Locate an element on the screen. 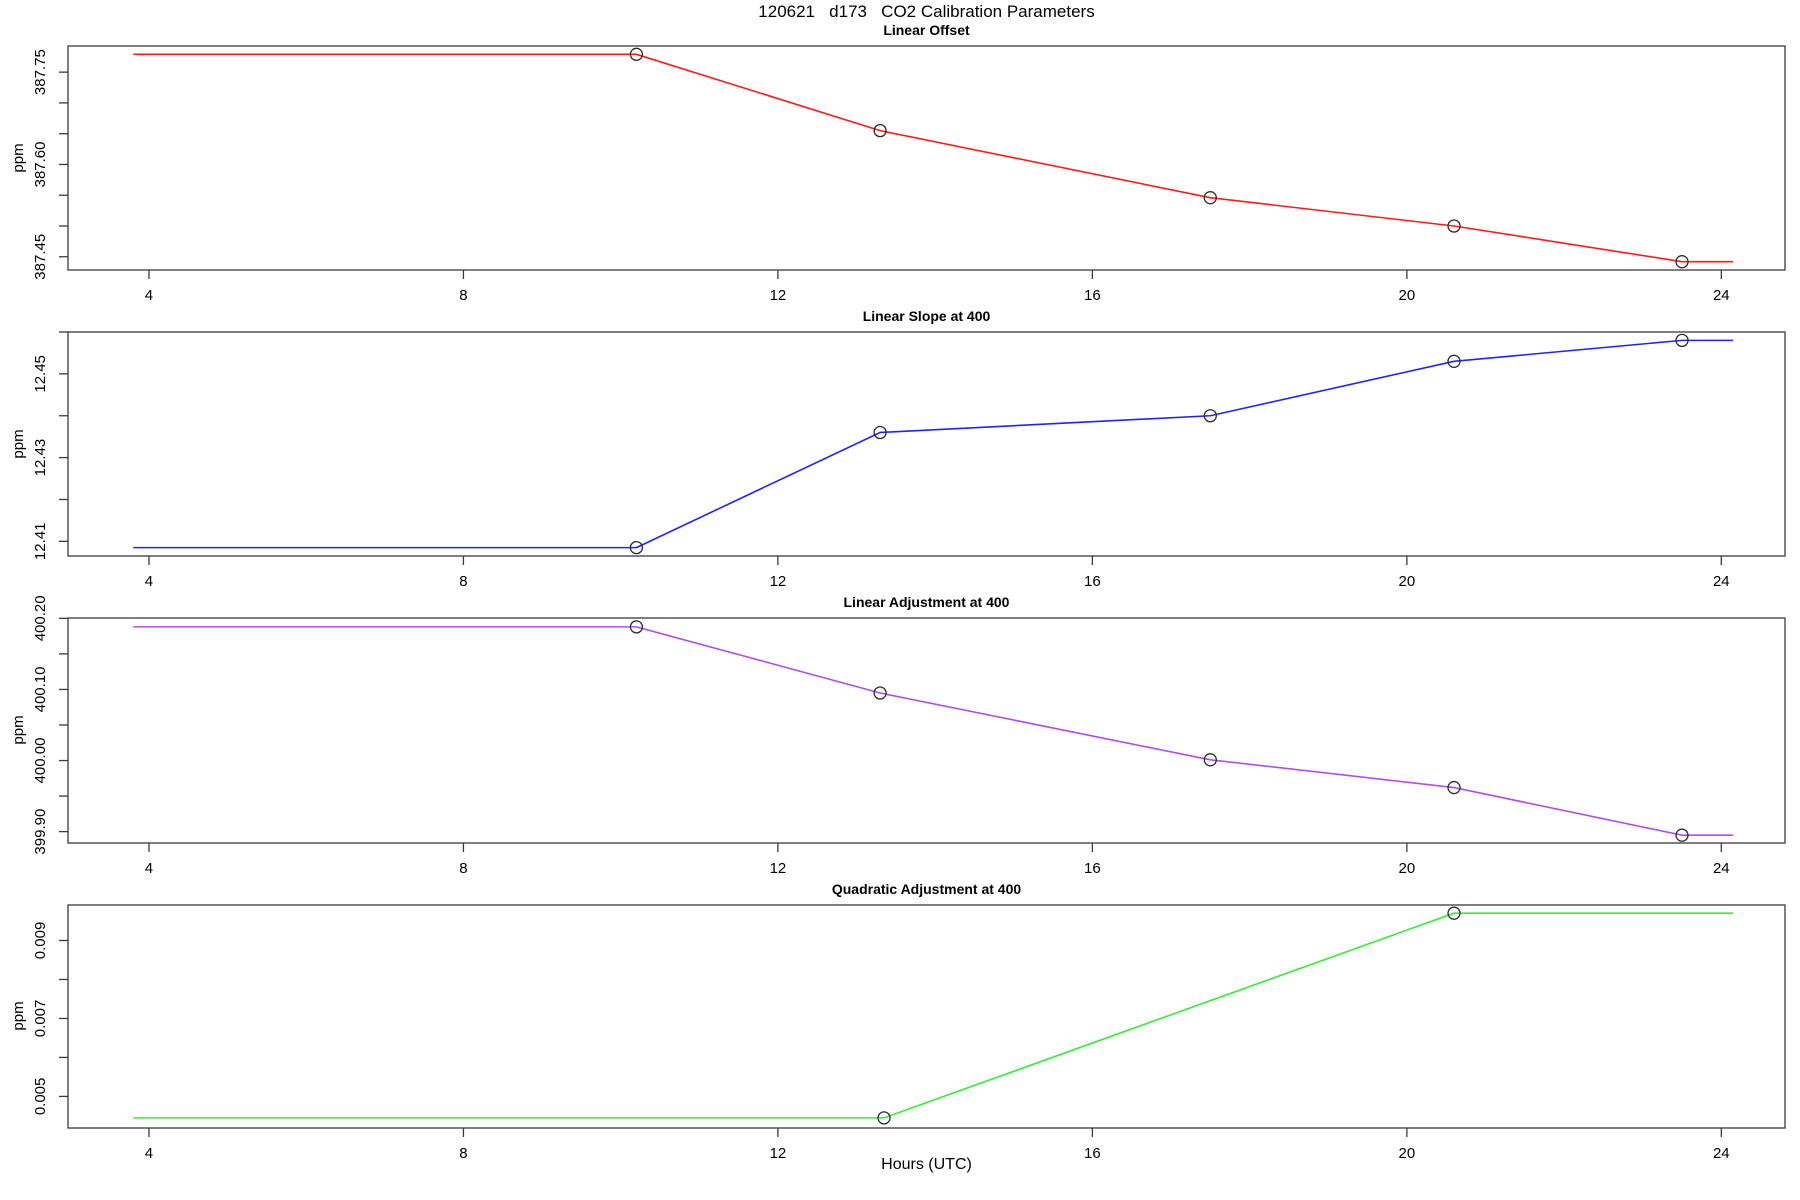 The width and height of the screenshot is (1800, 1200). y-axis-tick-label: 387.45 is located at coordinates (40, 257).